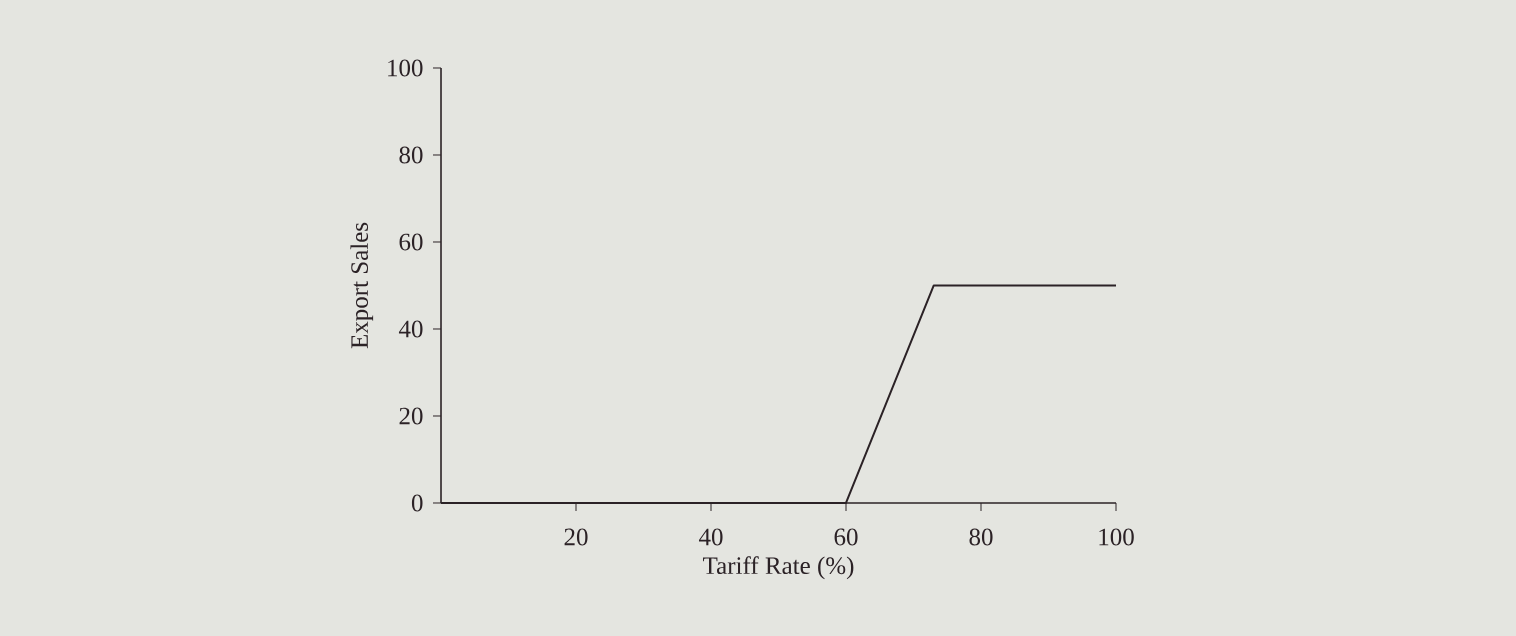 Image resolution: width=1516 pixels, height=636 pixels. What do you see at coordinates (778, 568) in the screenshot?
I see `x-axis-title: Tariff Rate (%)` at bounding box center [778, 568].